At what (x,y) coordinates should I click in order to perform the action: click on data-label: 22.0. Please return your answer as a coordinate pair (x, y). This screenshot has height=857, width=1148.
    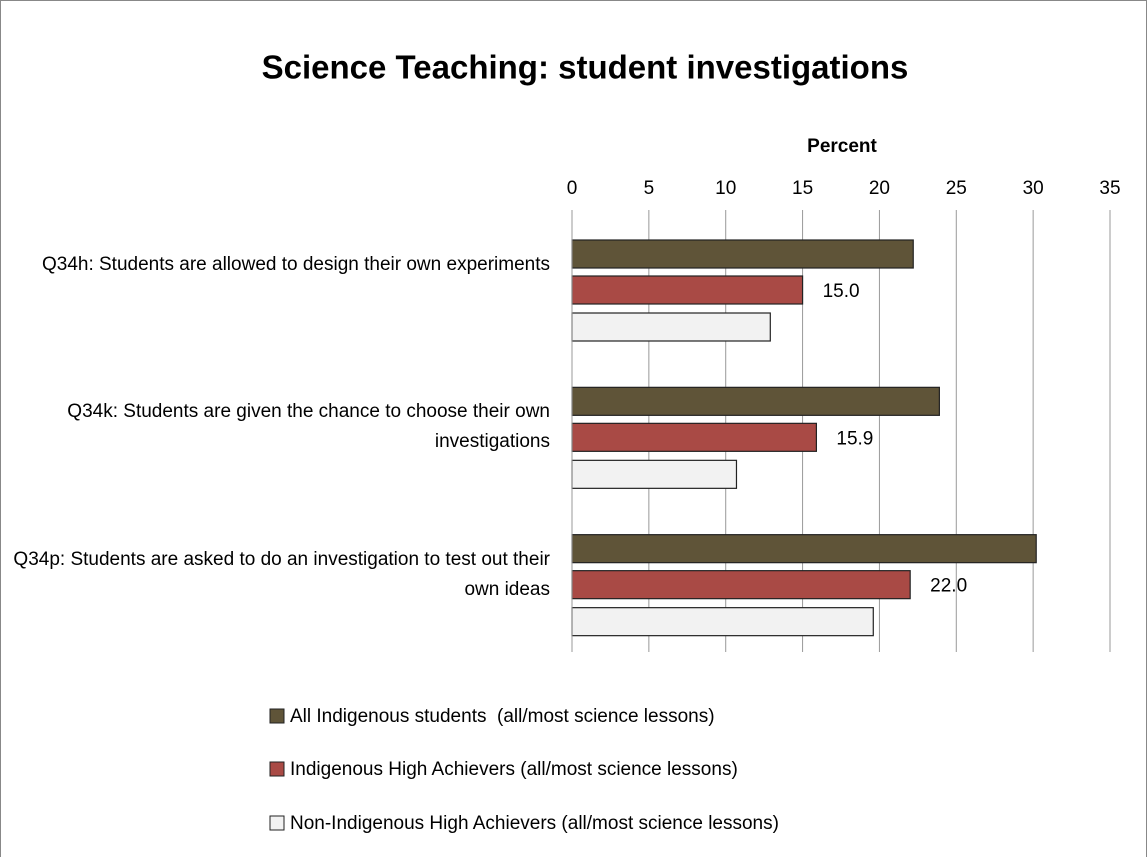
    Looking at the image, I should click on (948, 586).